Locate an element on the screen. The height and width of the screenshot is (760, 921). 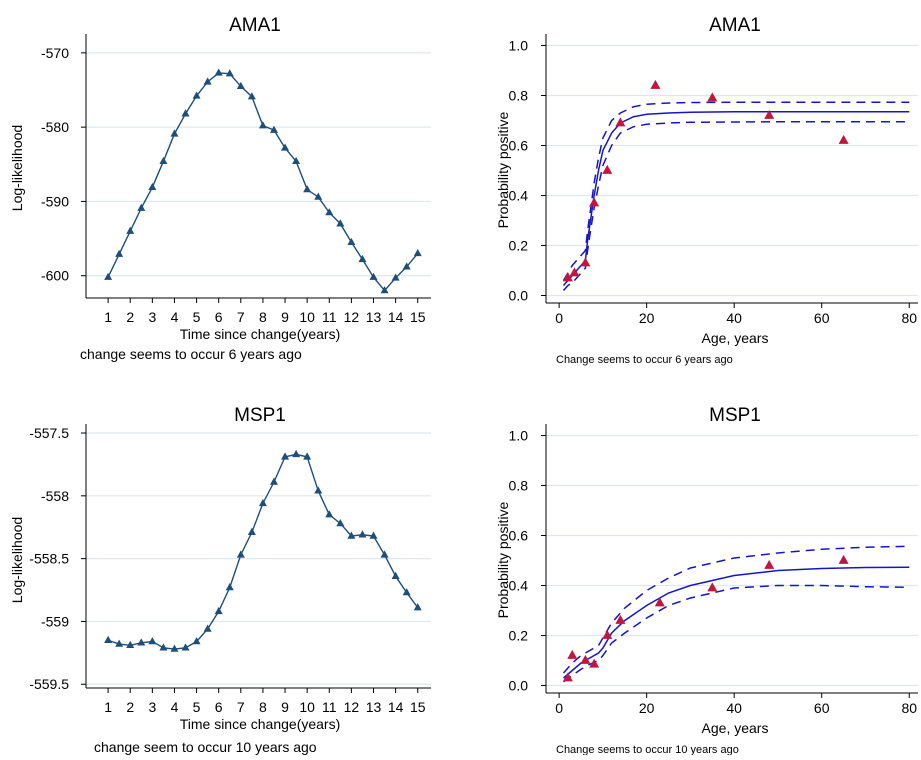
chart-title: MSP1 is located at coordinates (260, 415).